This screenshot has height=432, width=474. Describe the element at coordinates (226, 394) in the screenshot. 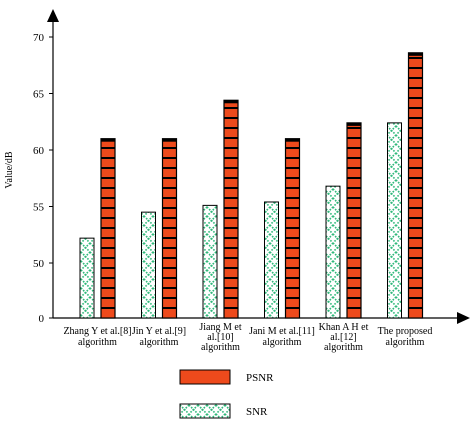

I see `legend: PSNR SNR` at that location.